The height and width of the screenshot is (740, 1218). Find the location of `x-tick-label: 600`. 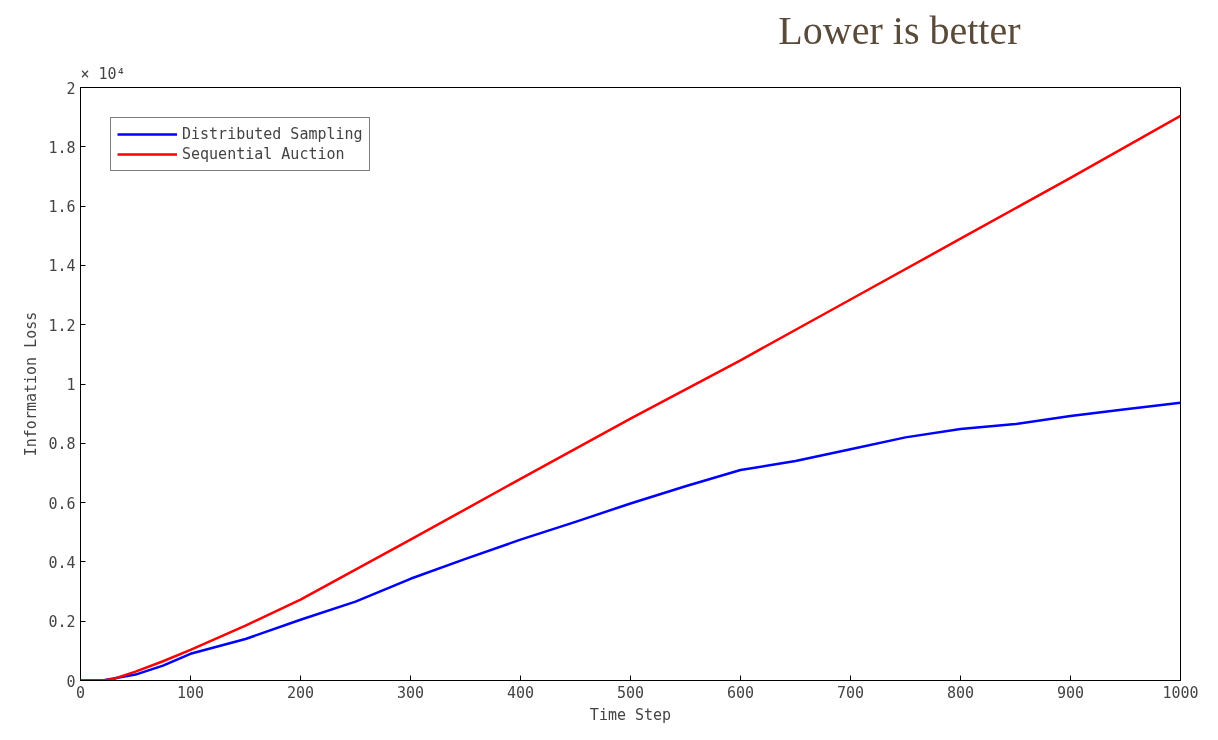

x-tick-label: 600 is located at coordinates (740, 692).